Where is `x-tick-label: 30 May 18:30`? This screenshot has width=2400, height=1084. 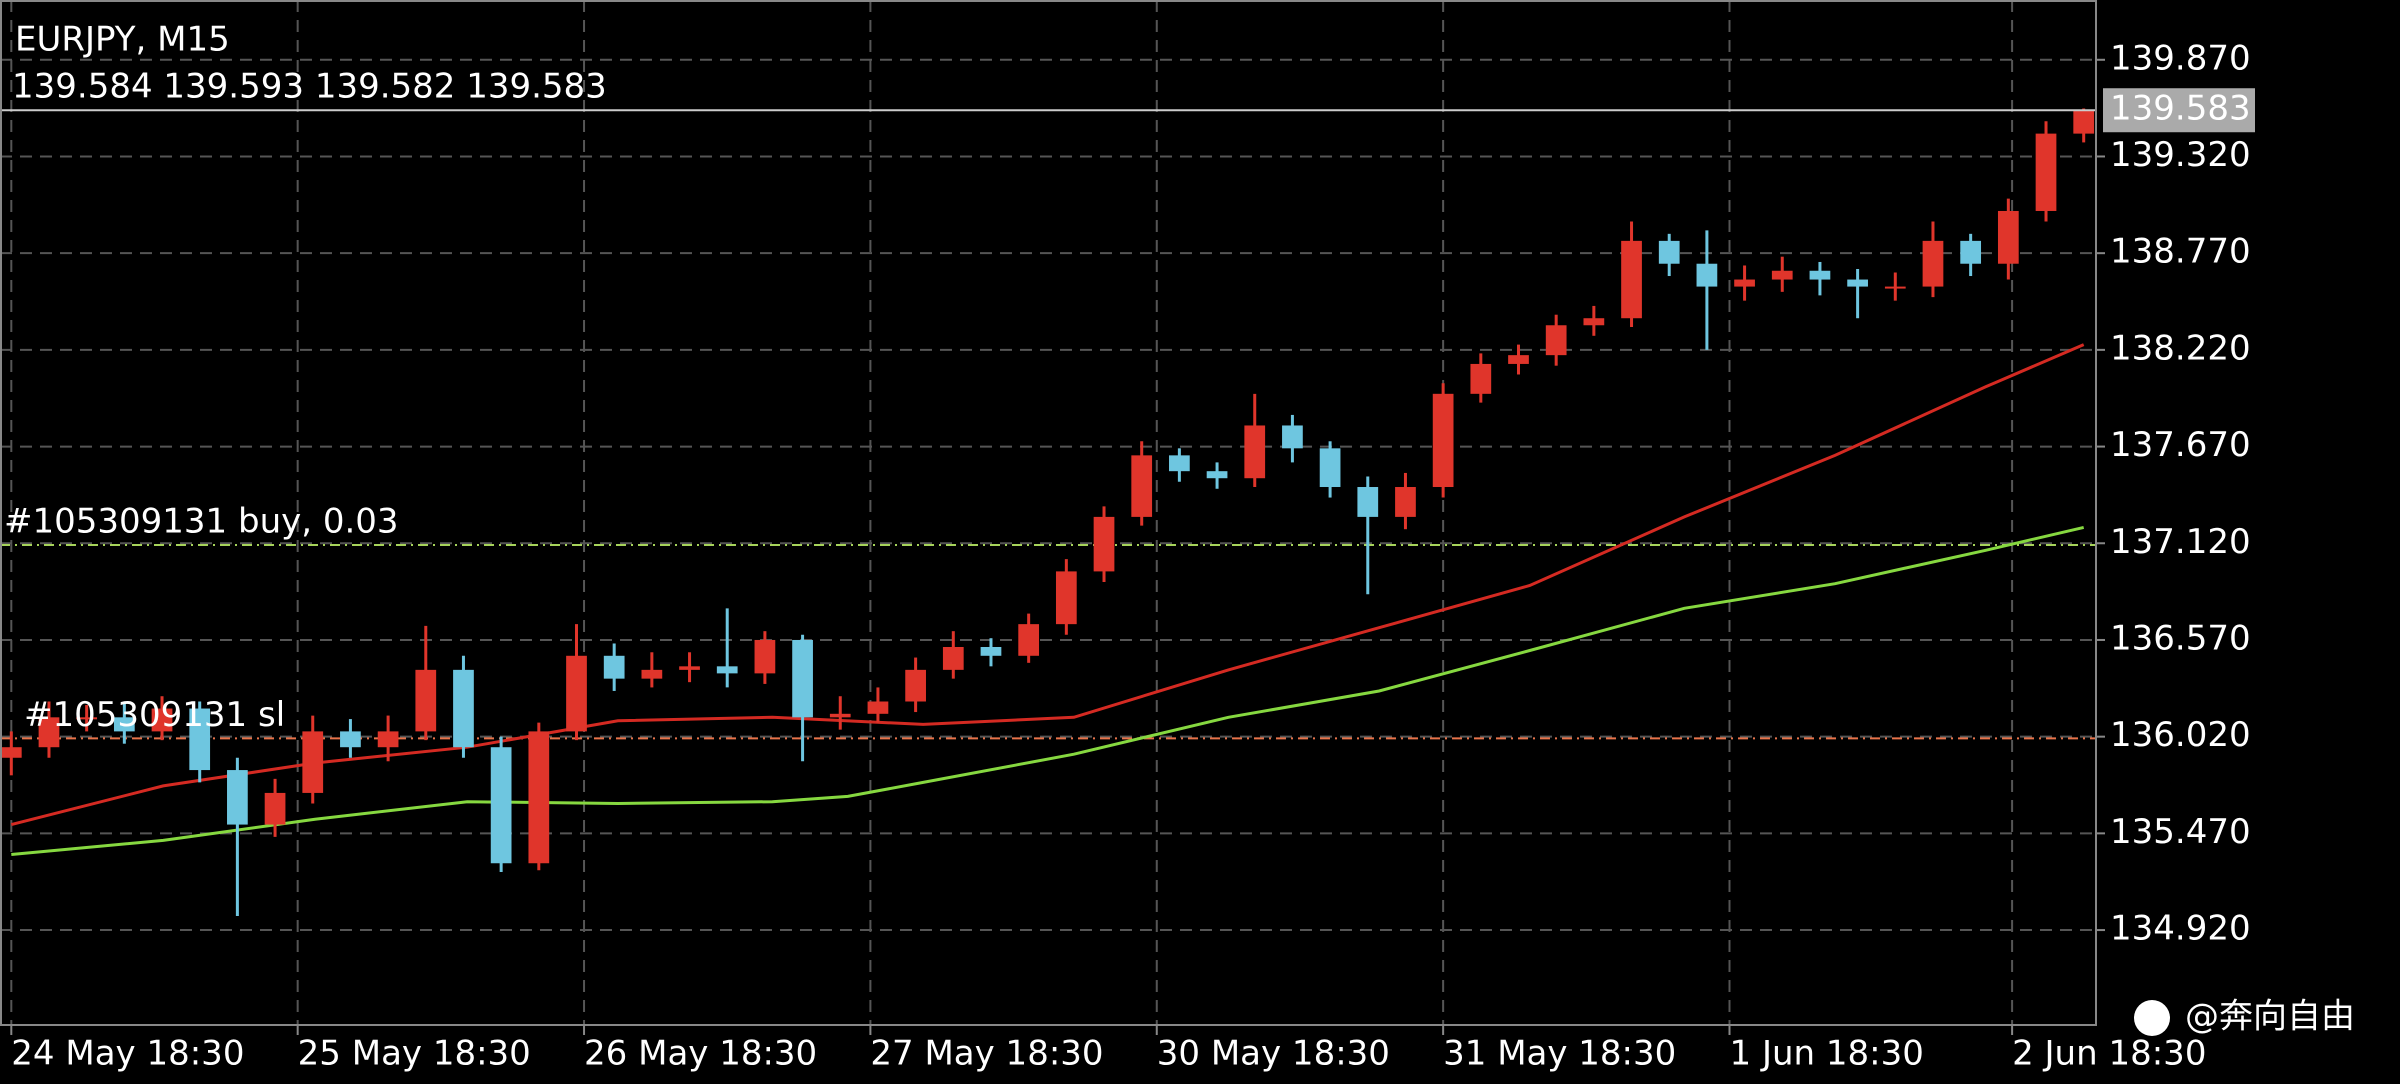 x-tick-label: 30 May 18:30 is located at coordinates (1273, 1054).